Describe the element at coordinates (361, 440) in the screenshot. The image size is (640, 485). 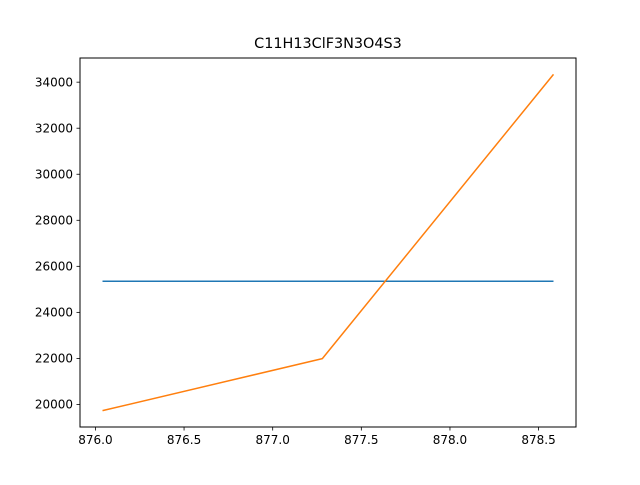
I see `x-tick-label: 877.5` at that location.